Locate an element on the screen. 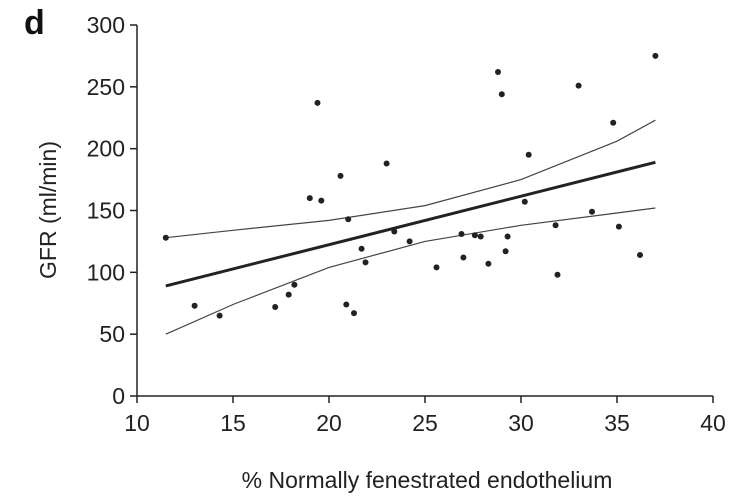  x-tick-label: 40 is located at coordinates (713, 423).